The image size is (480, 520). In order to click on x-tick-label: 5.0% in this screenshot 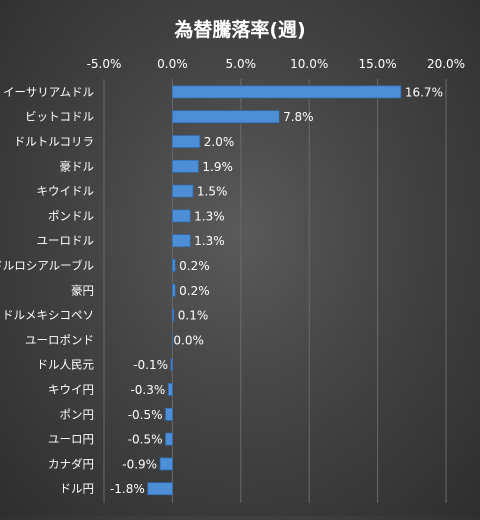, I will do `click(241, 64)`.